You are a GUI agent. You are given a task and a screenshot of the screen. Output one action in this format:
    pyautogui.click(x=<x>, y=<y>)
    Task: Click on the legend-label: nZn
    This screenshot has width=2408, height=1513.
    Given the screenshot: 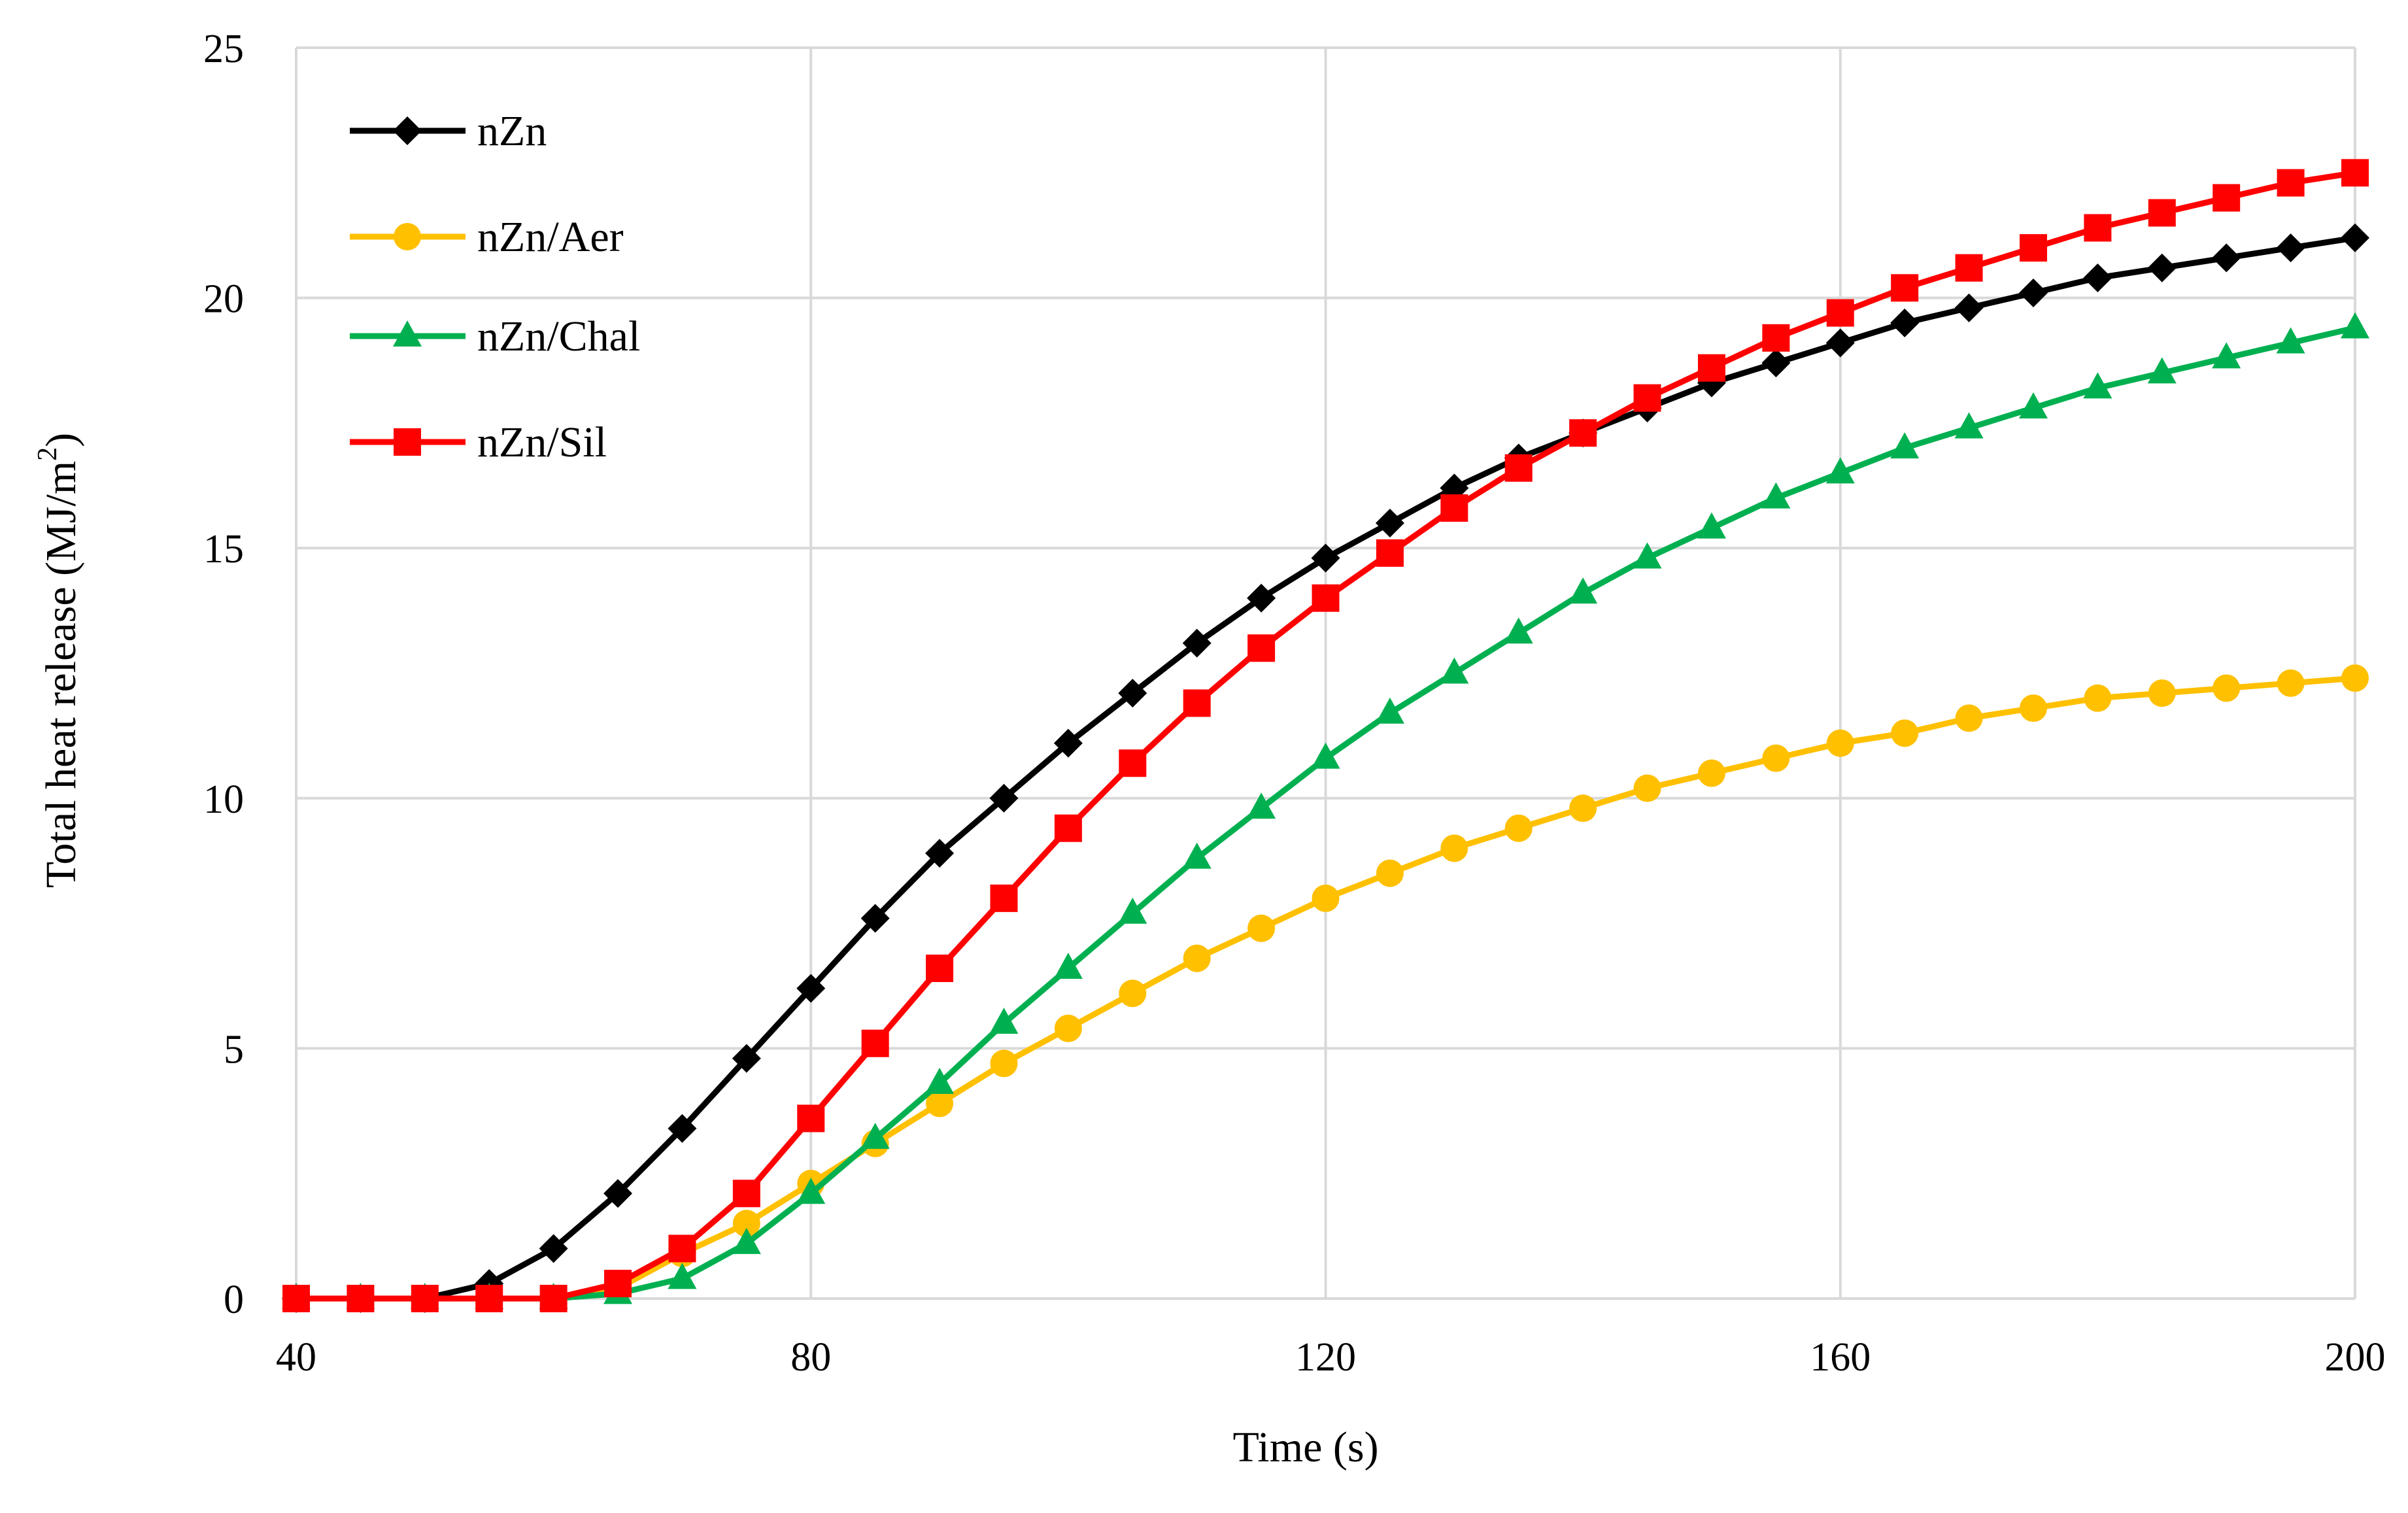 What is the action you would take?
    pyautogui.click(x=512, y=131)
    